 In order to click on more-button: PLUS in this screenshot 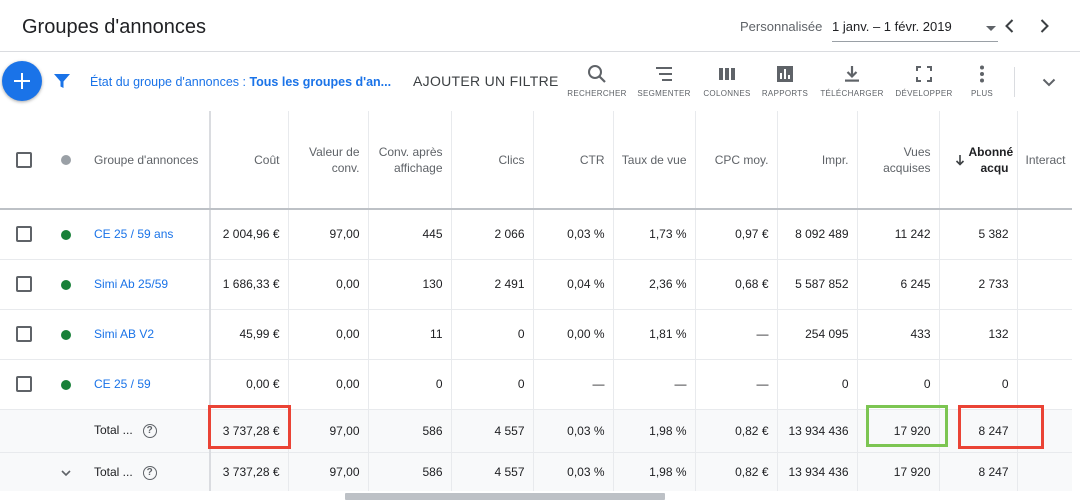, I will do `click(982, 84)`.